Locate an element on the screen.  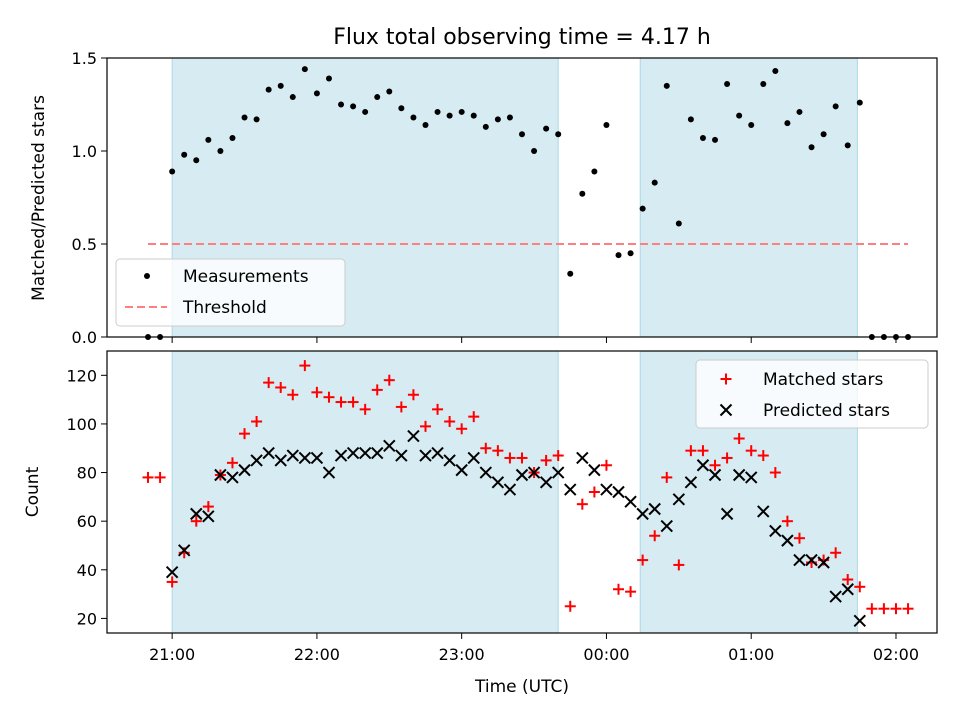
y-tick-label: 40 is located at coordinates (87, 570).